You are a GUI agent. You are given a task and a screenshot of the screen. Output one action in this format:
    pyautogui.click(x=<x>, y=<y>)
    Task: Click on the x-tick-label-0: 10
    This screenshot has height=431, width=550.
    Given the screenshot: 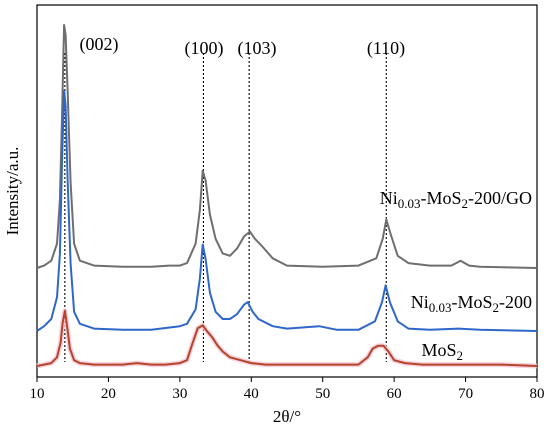 What is the action you would take?
    pyautogui.click(x=37, y=394)
    